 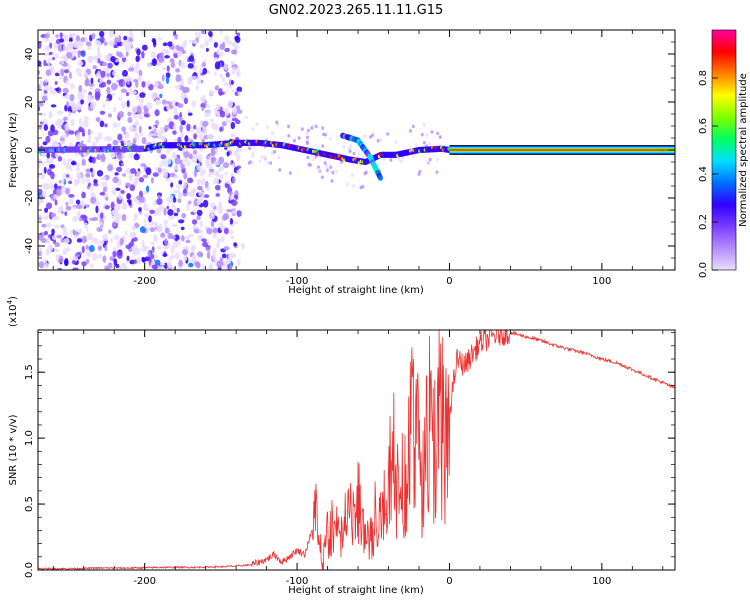 What do you see at coordinates (29, 438) in the screenshot?
I see `y-tick-label: 1.0` at bounding box center [29, 438].